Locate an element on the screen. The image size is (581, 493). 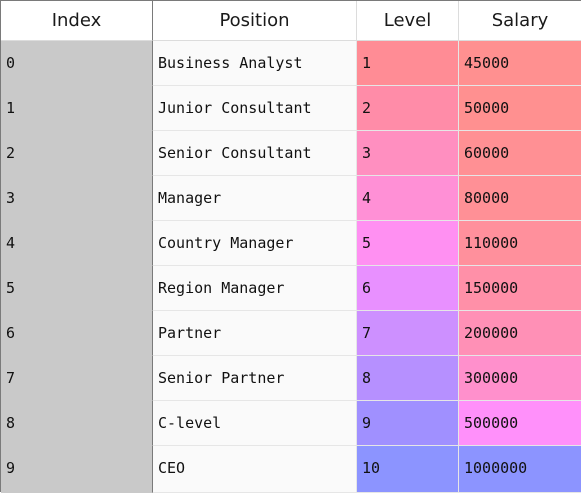
salary-cell: 200000 is located at coordinates (520, 333).